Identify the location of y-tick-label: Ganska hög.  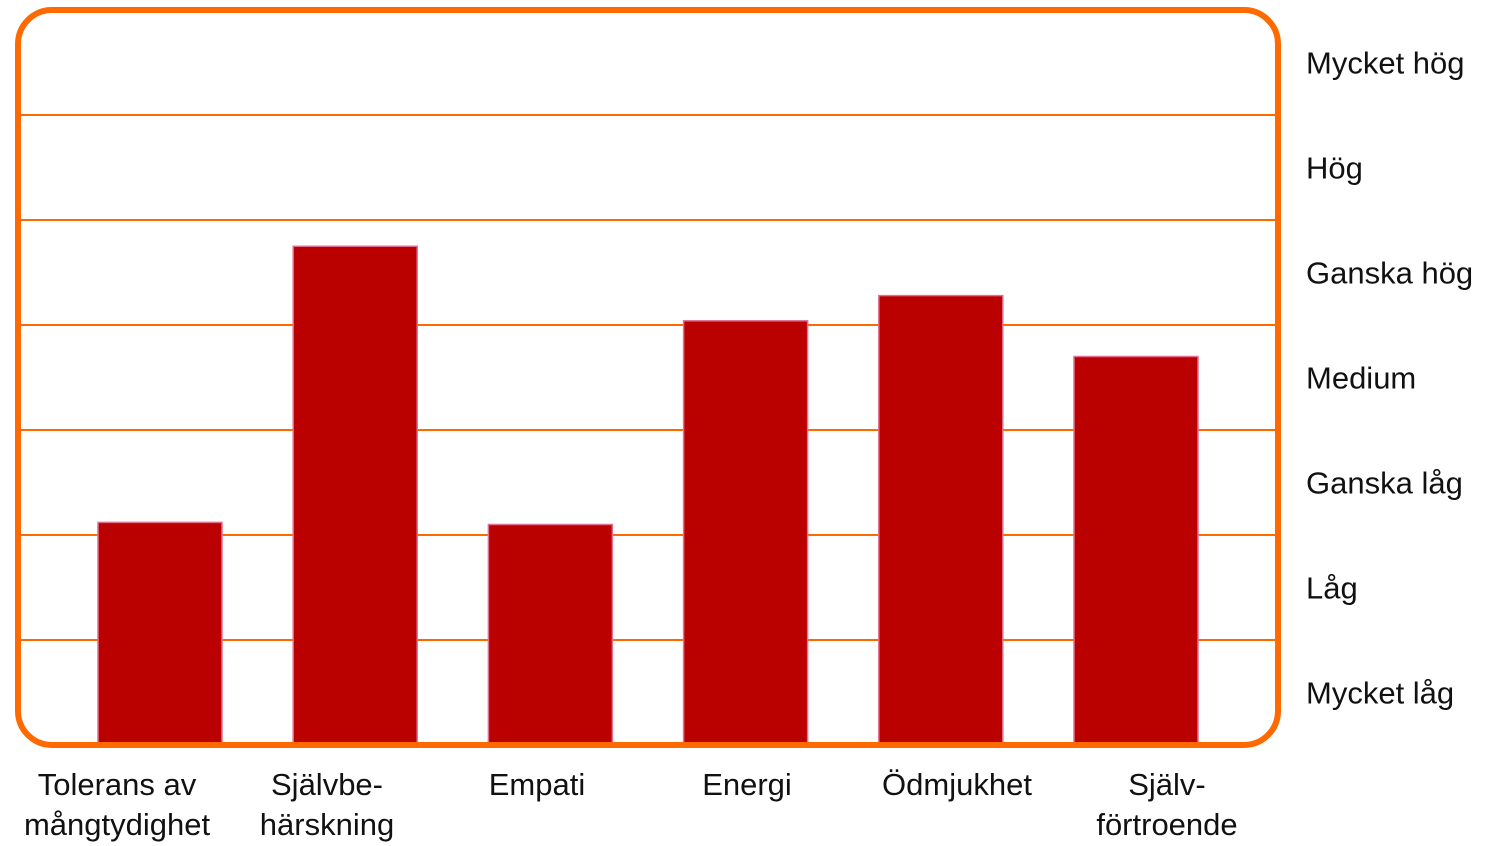
(1389, 273).